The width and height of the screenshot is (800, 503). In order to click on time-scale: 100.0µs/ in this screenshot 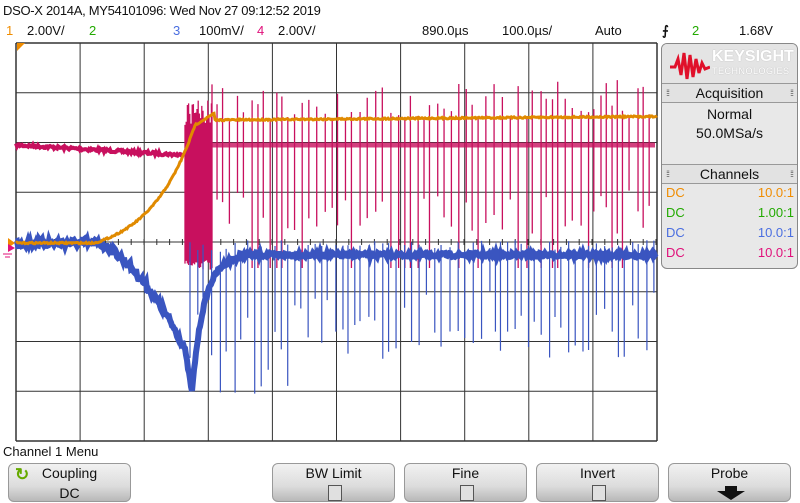, I will do `click(527, 30)`.